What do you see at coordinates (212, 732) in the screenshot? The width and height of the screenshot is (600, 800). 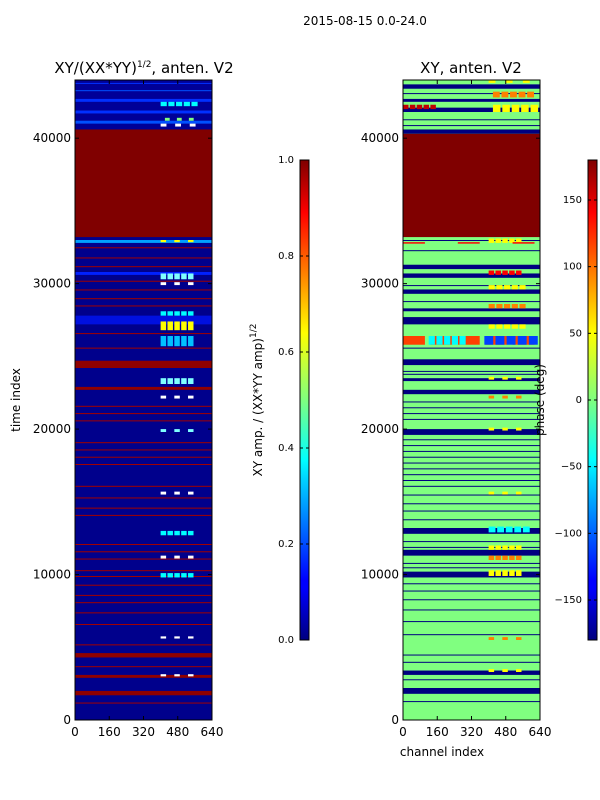 I see `x-tick-label: 640` at bounding box center [212, 732].